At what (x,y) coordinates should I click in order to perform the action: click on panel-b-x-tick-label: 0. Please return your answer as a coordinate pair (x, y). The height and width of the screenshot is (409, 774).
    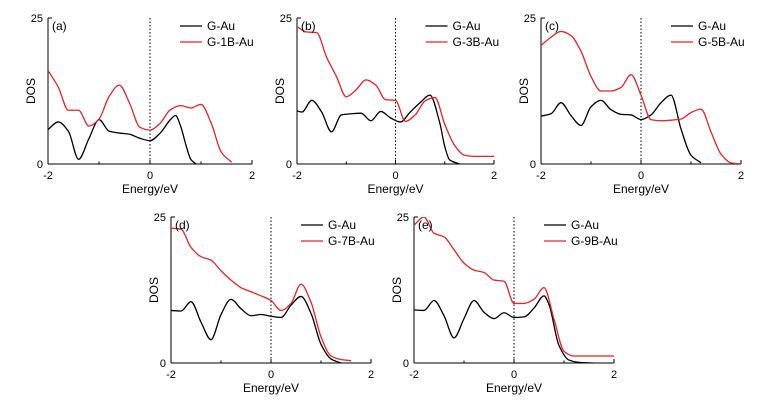
    Looking at the image, I should click on (395, 176).